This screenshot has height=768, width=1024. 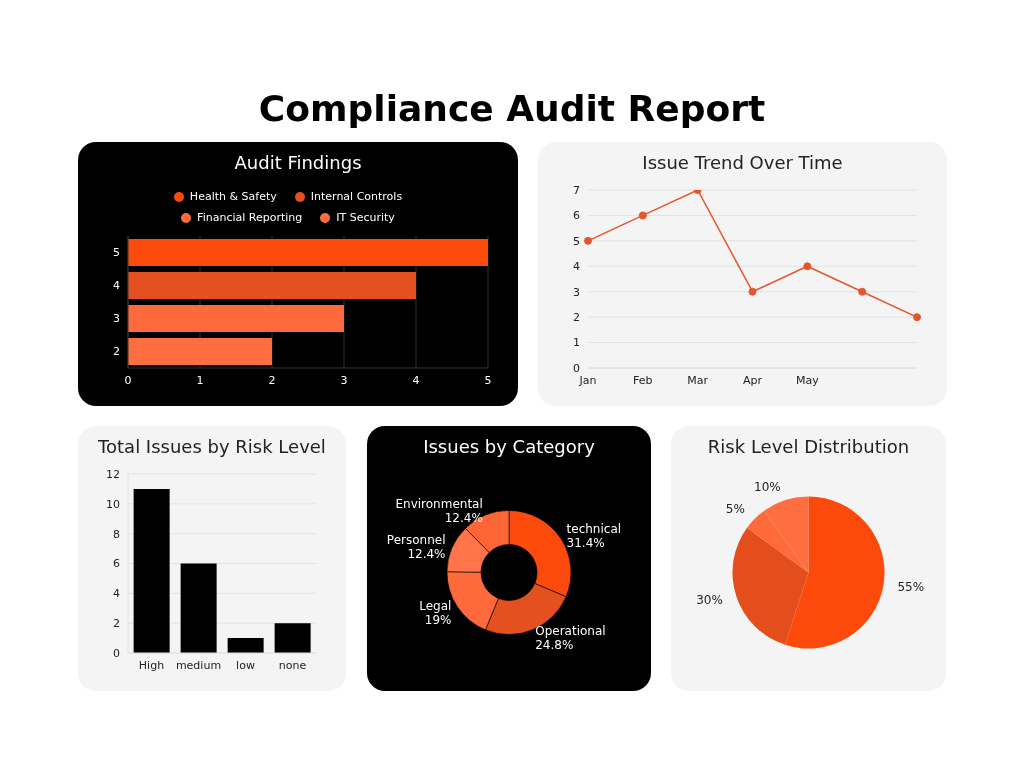 I want to click on data-label: 30%, so click(x=709, y=600).